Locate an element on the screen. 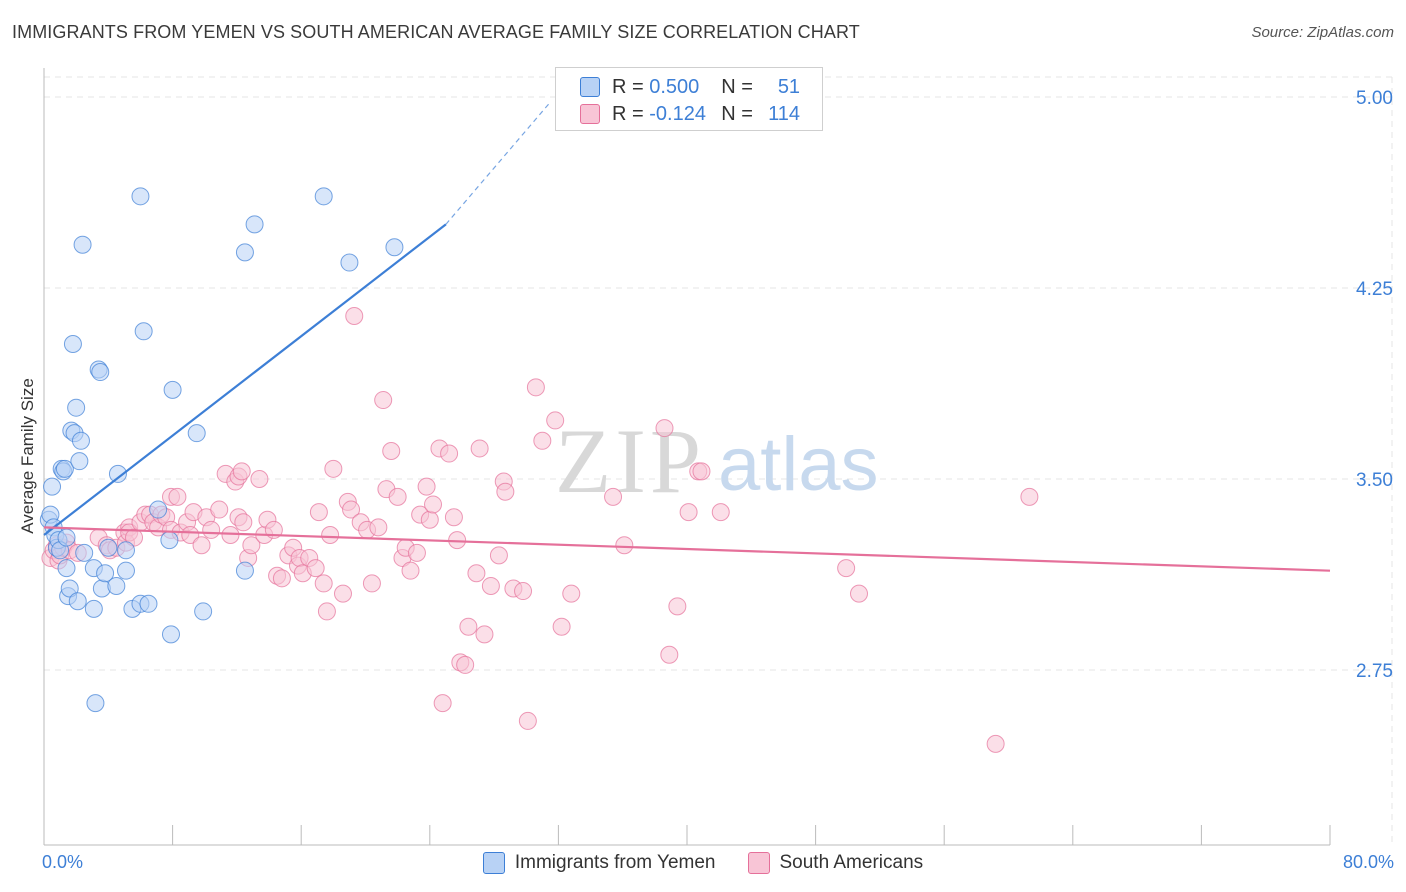 Image resolution: width=1406 pixels, height=892 pixels. y-tick-label: 4.25 is located at coordinates (1374, 289).